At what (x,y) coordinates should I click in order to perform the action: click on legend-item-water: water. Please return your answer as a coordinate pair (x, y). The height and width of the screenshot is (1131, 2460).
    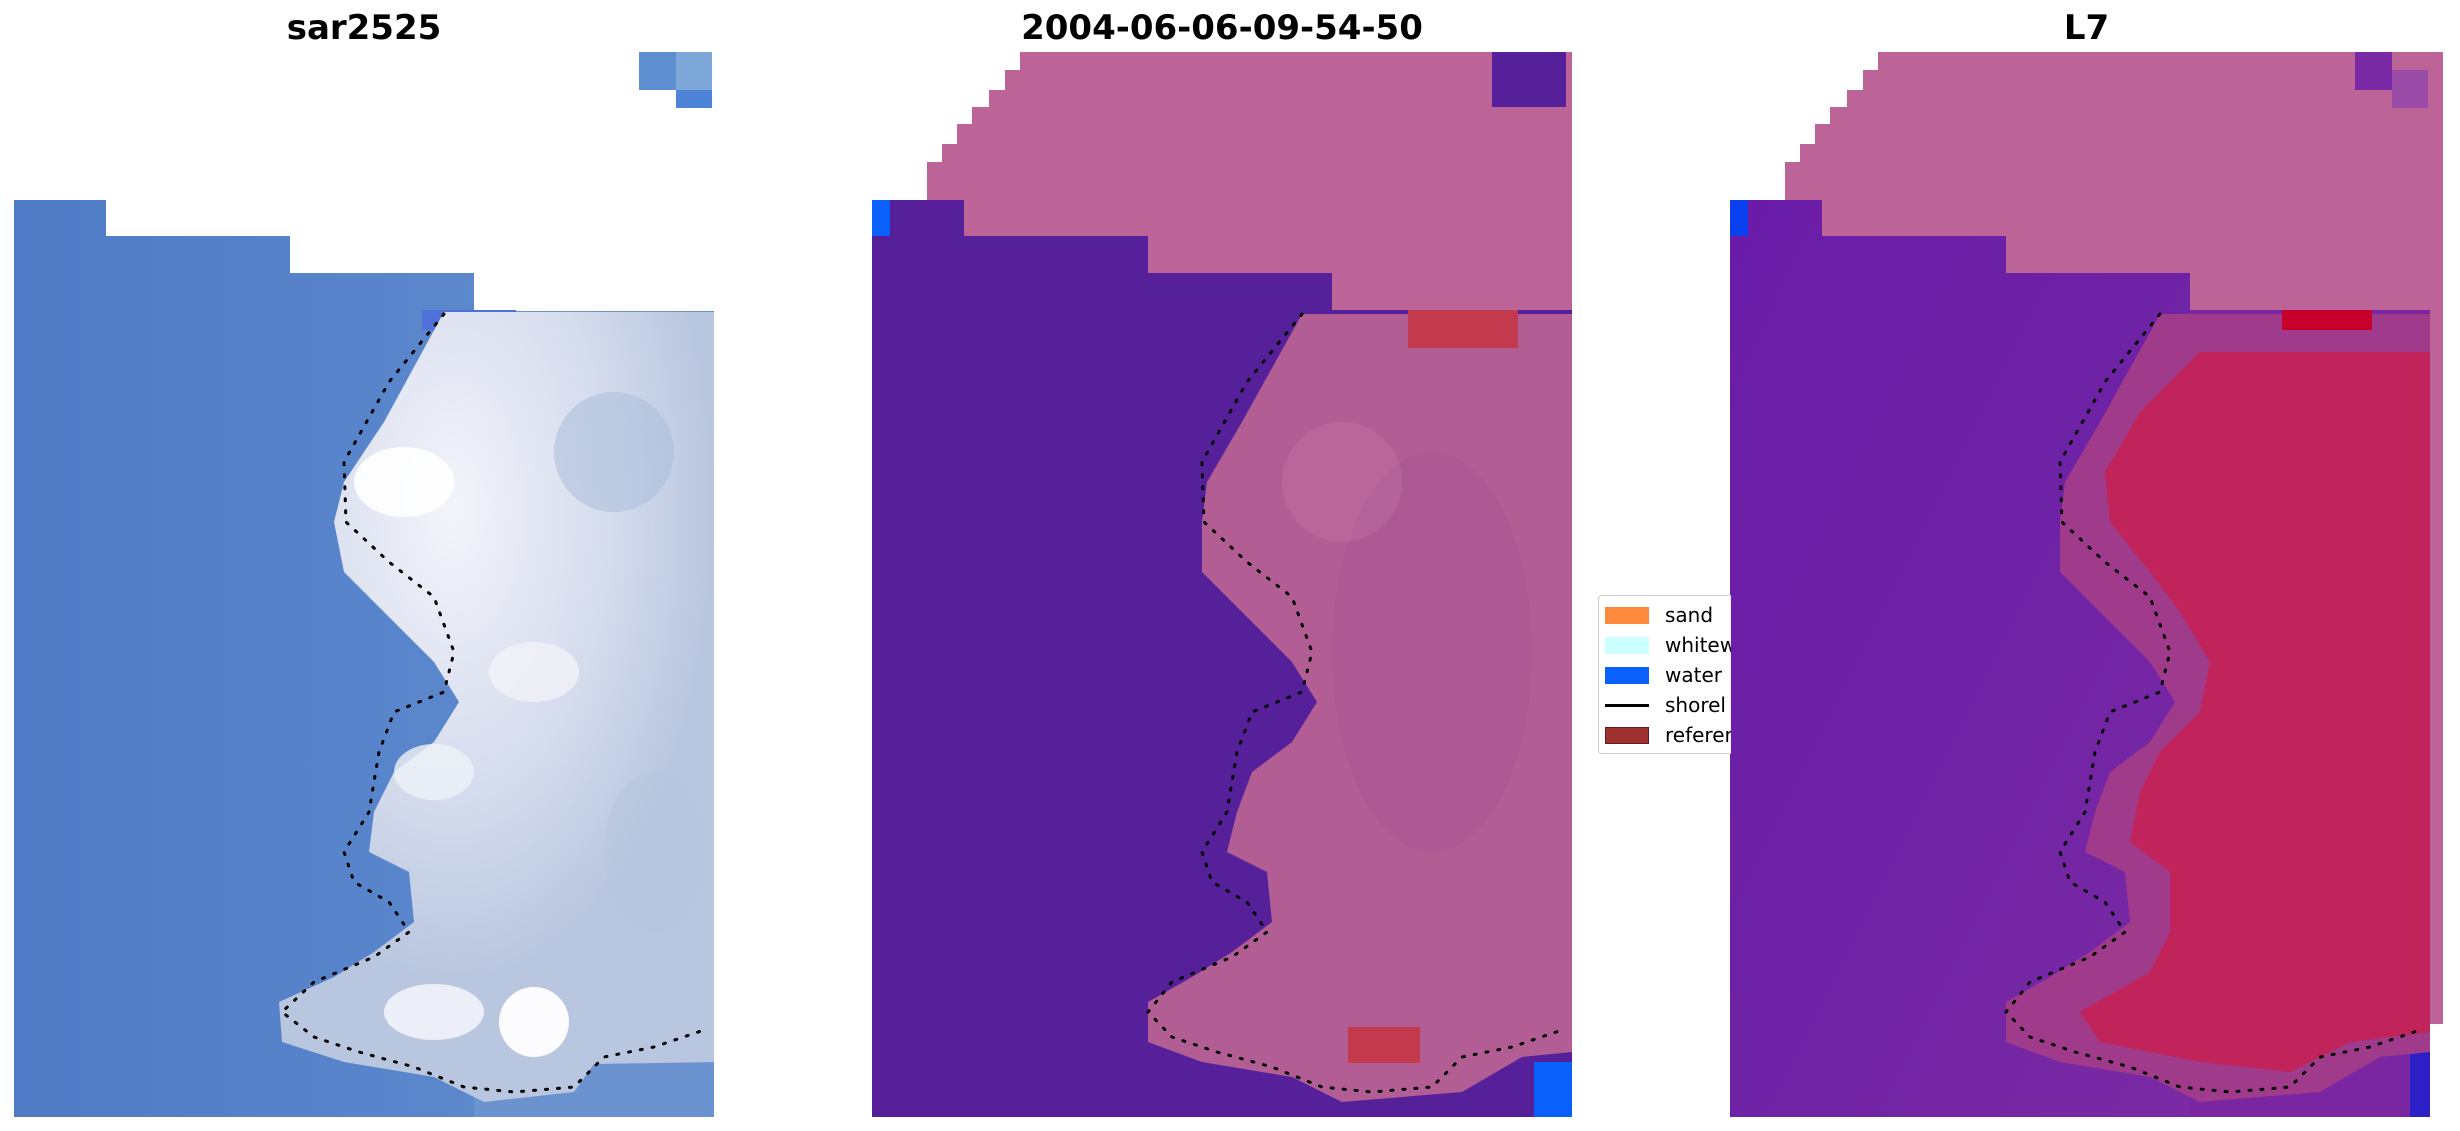
    Looking at the image, I should click on (1663, 675).